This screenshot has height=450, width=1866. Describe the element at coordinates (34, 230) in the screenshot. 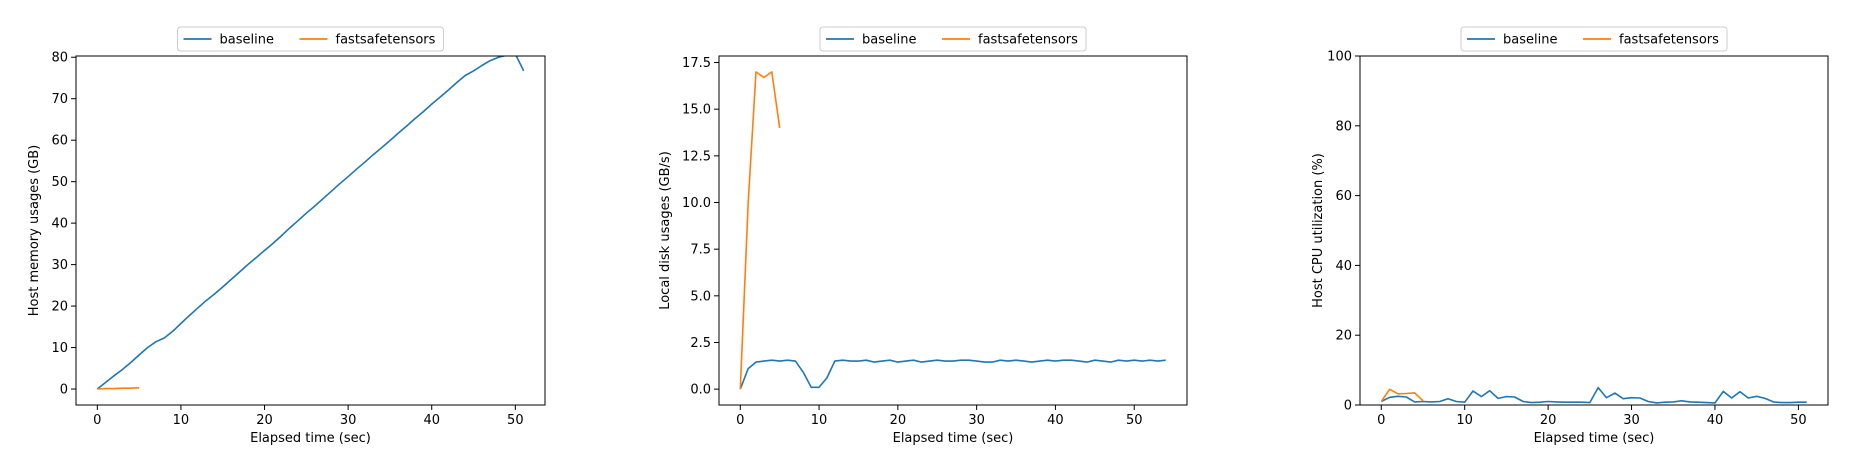

I see `y-axis-label: Host memory usages (GB)` at that location.